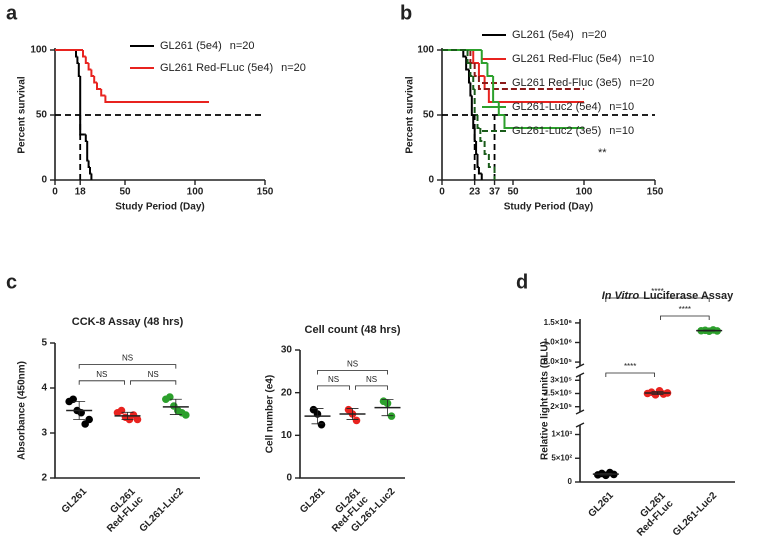 The height and width of the screenshot is (548, 784). I want to click on chart-title: In Vitro Luciferase Assay, so click(668, 296).